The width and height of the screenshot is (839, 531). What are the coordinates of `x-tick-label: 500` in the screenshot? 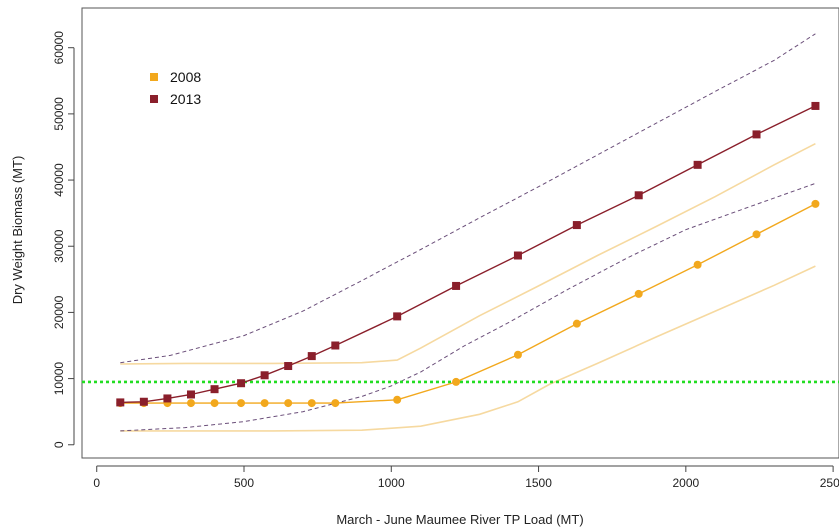 It's located at (244, 483).